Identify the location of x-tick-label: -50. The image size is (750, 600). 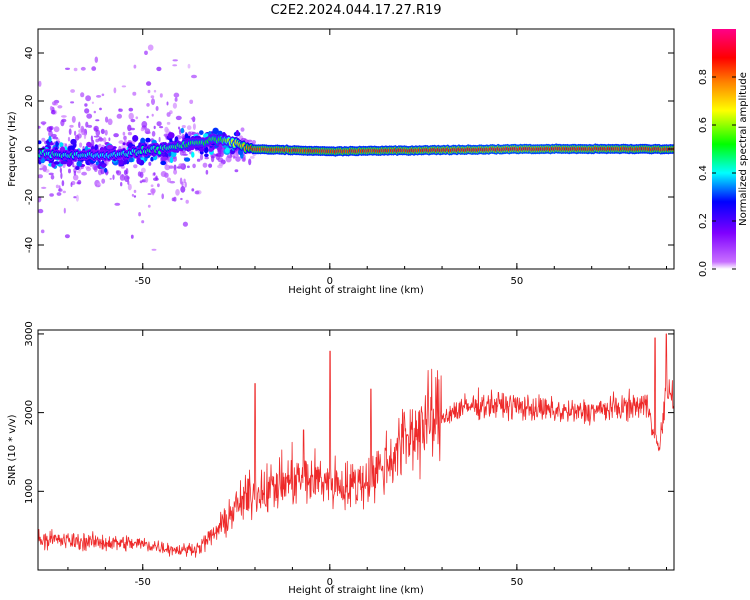
(143, 281).